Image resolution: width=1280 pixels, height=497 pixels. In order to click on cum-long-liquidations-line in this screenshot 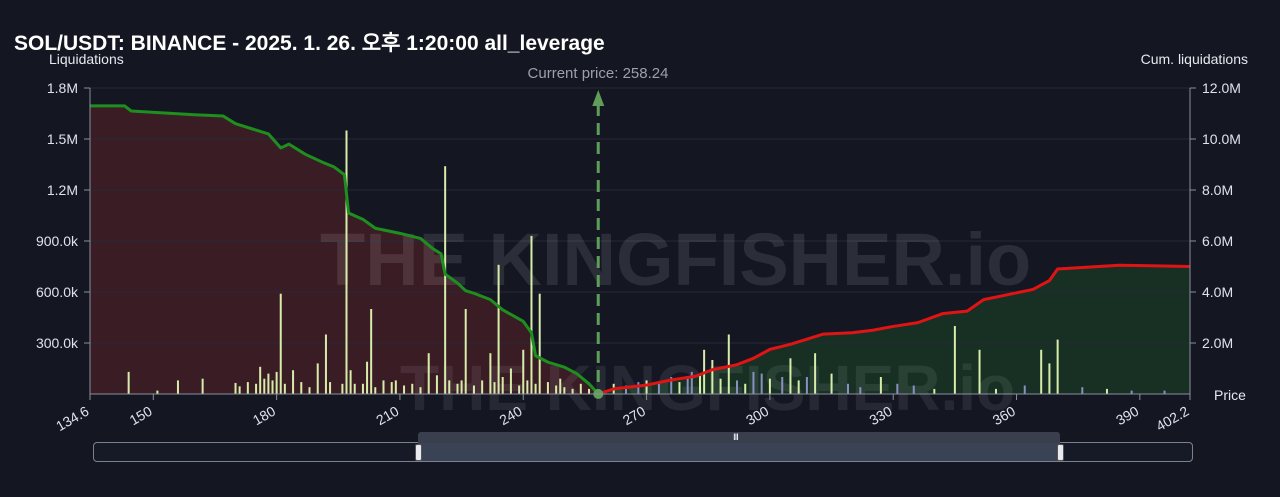, I will do `click(894, 329)`.